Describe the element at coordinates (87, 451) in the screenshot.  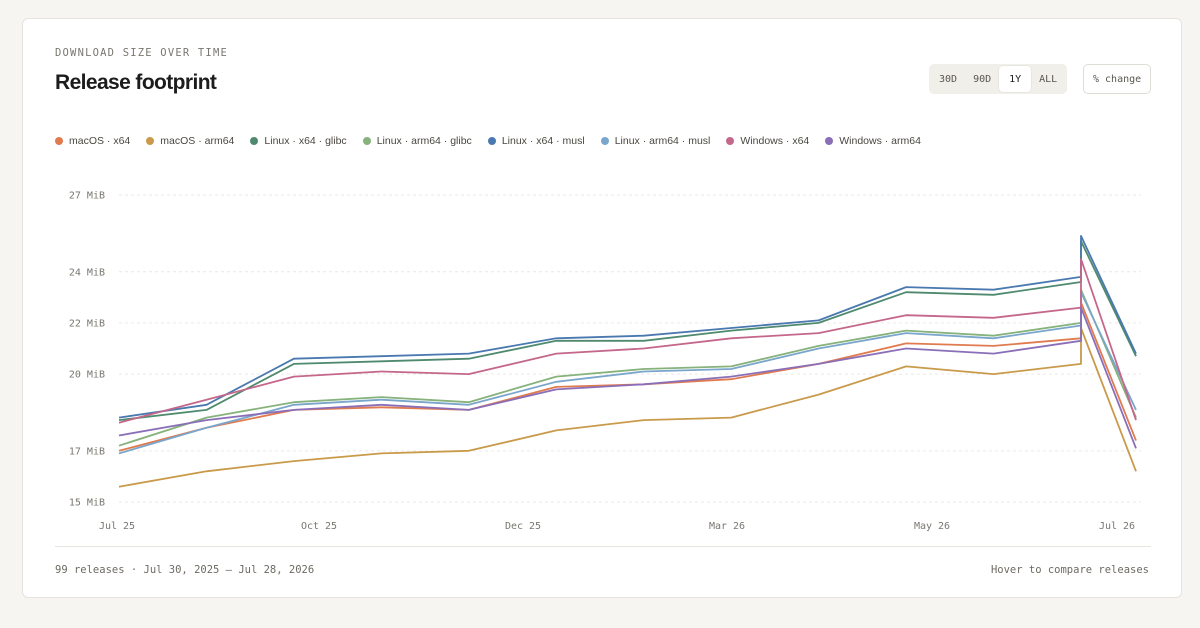
I see `y-tick-label: 17 MiB` at that location.